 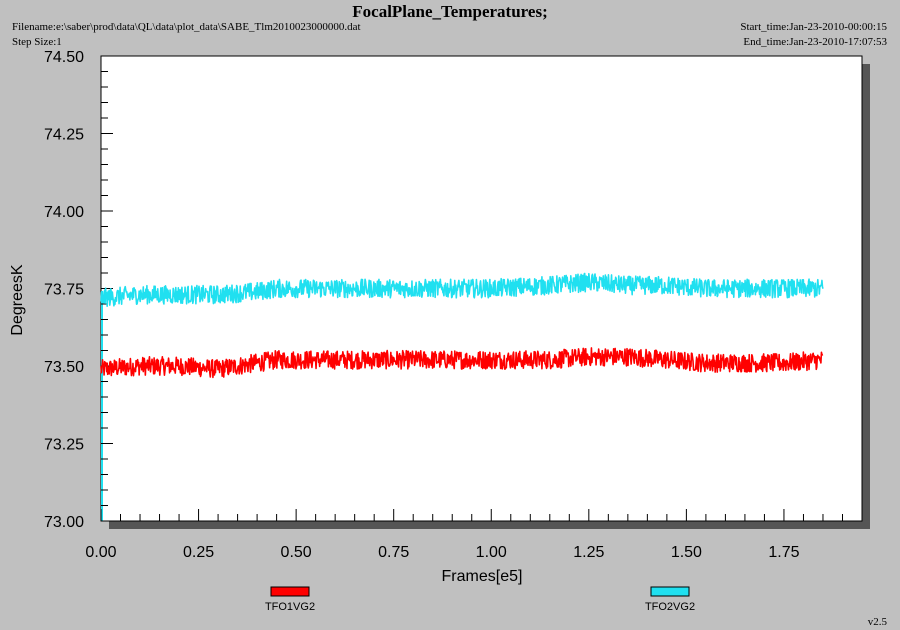 What do you see at coordinates (588, 552) in the screenshot?
I see `x-tick-label: 1.25` at bounding box center [588, 552].